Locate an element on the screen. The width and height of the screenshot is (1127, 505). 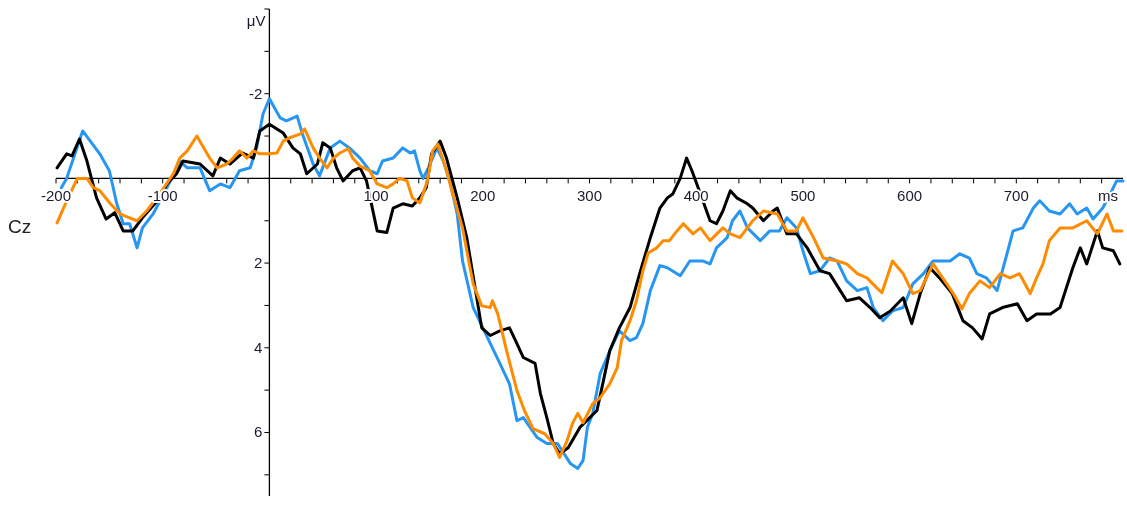
x-tick-label: 200 is located at coordinates (483, 196).